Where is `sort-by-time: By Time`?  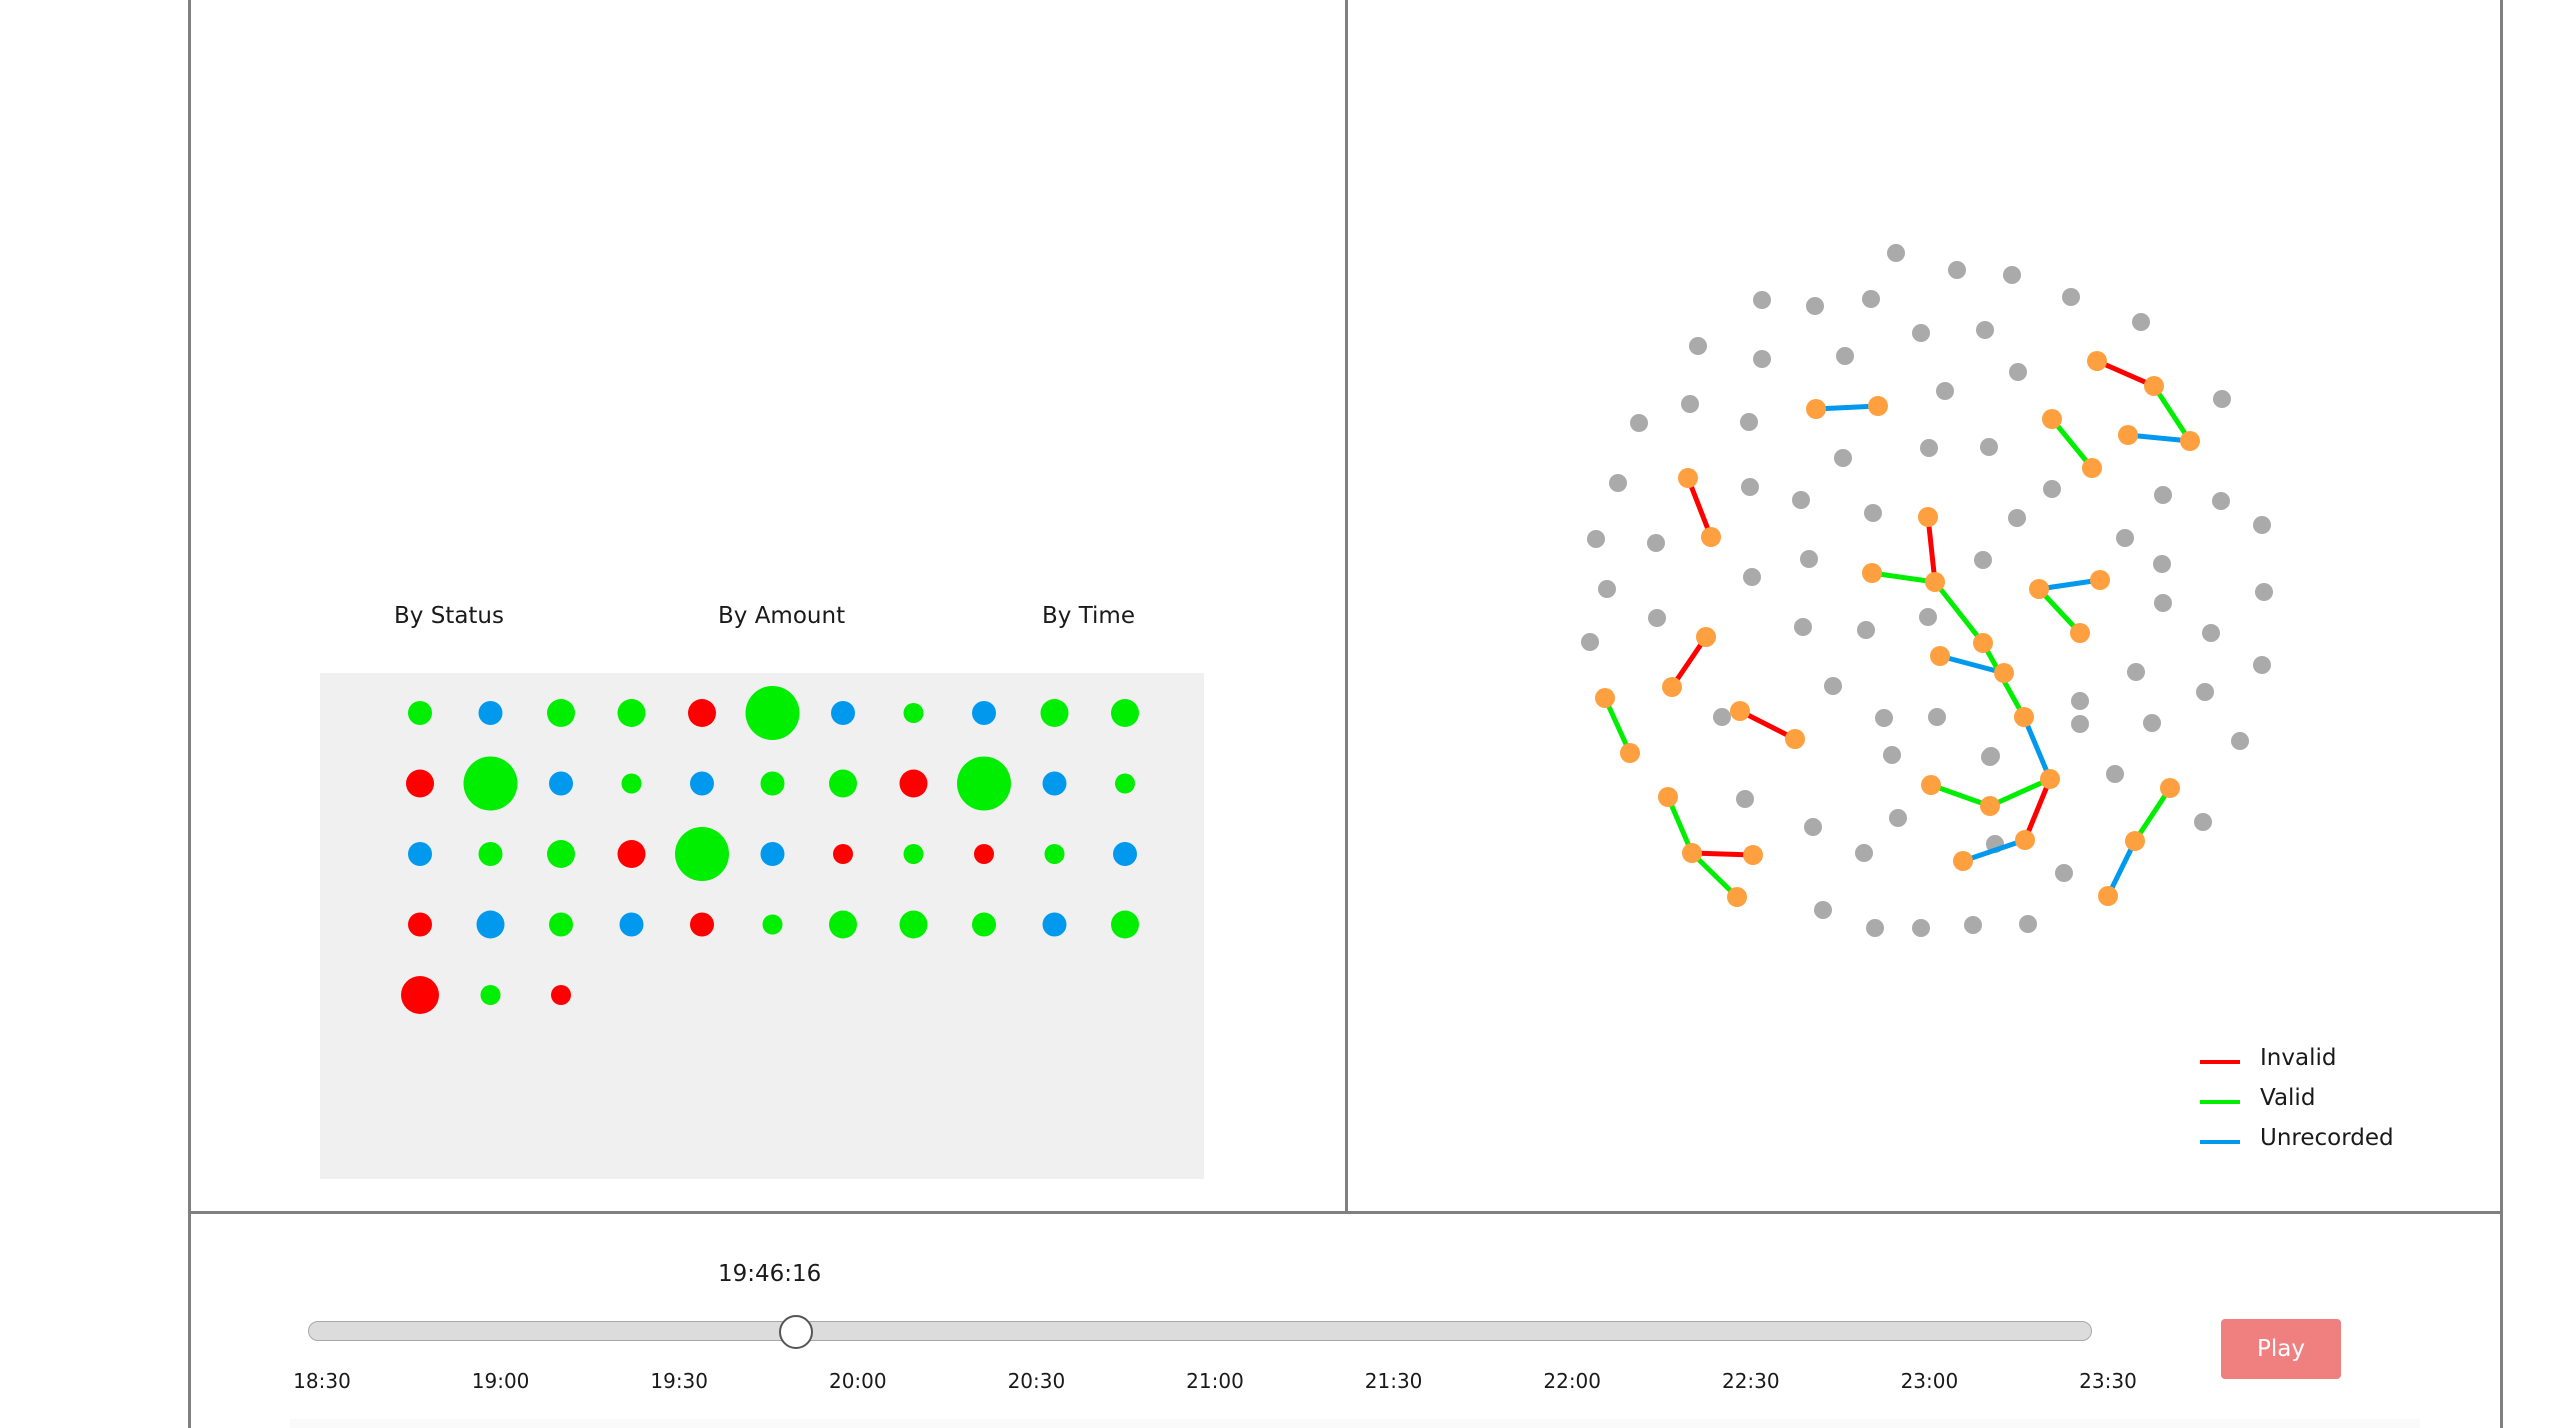 sort-by-time: By Time is located at coordinates (1088, 616).